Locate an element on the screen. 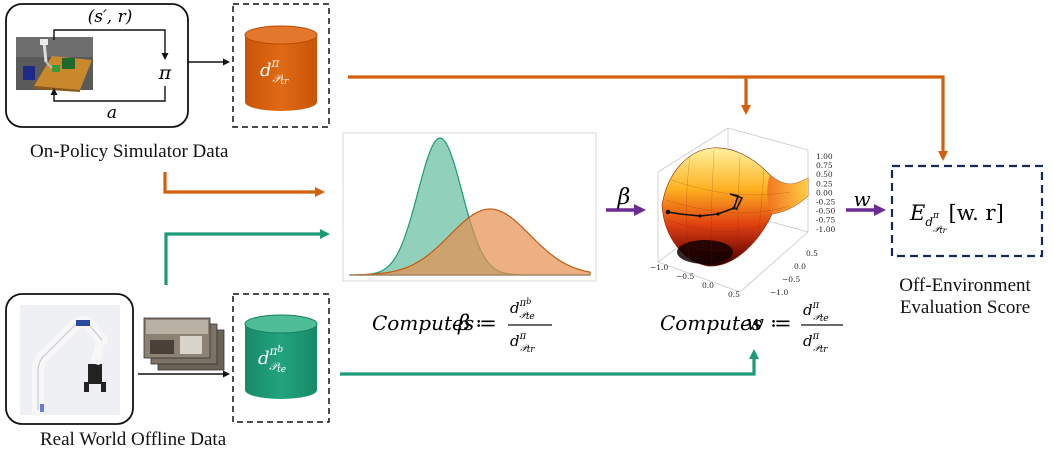 The width and height of the screenshot is (1053, 457). w-formula: Computes w ≔ dπ 𝒫te dπ 𝒫tr is located at coordinates (751, 327).